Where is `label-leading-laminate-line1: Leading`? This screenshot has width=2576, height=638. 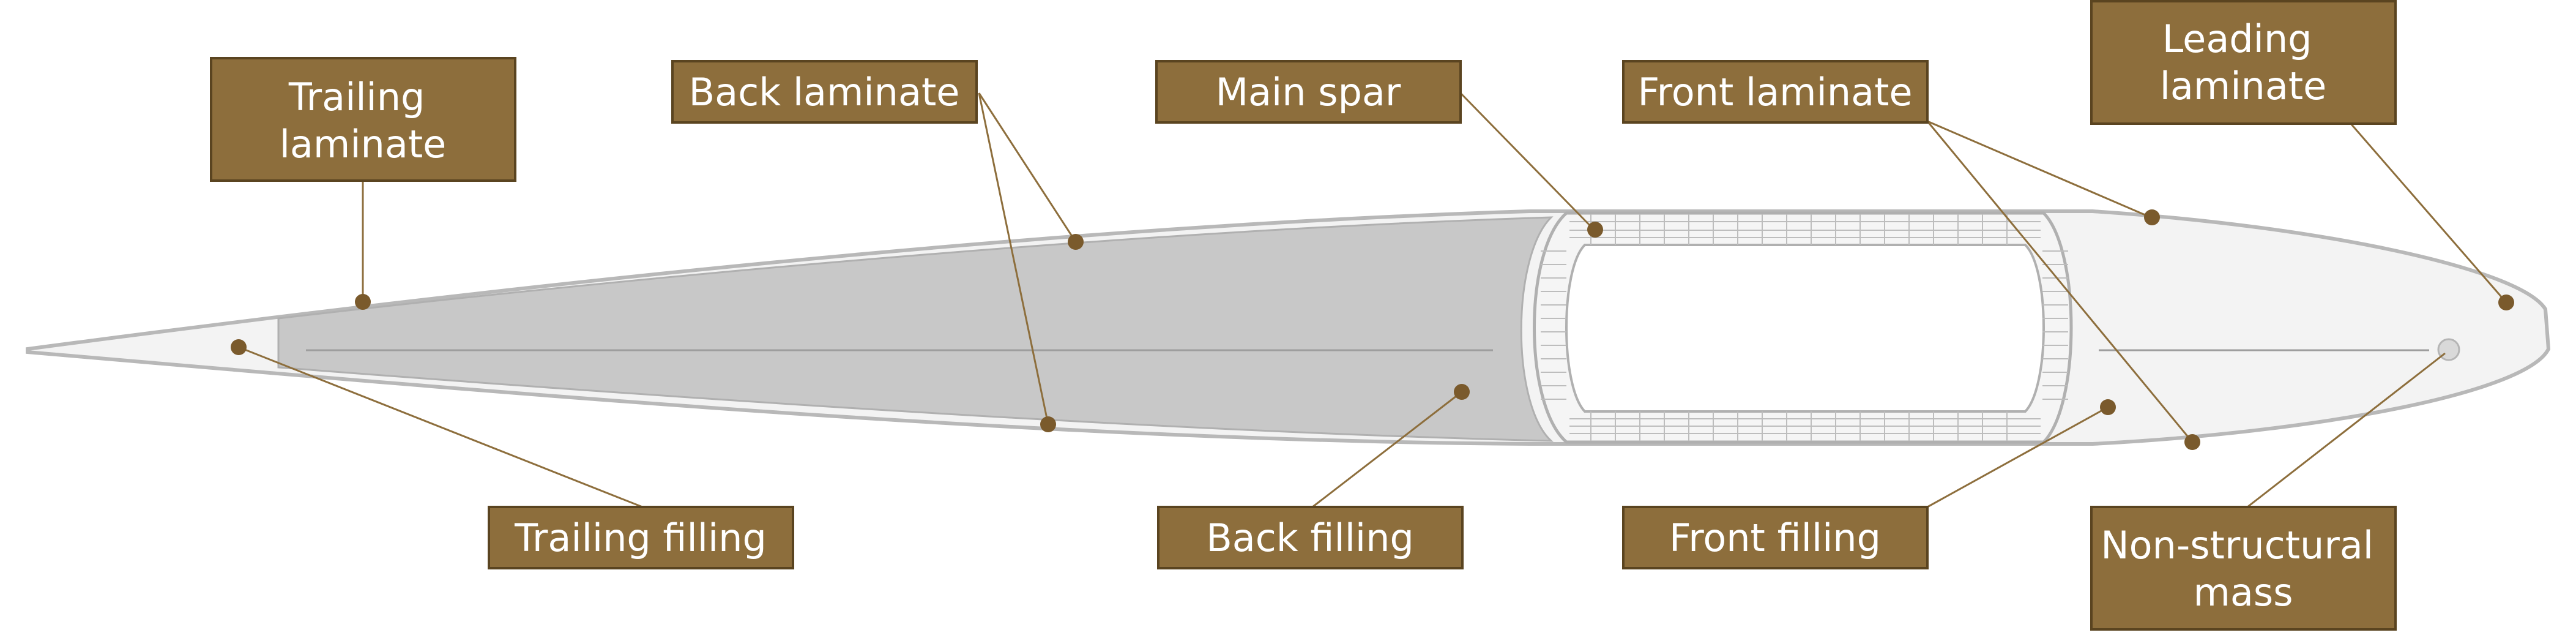 label-leading-laminate-line1: Leading is located at coordinates (2237, 39).